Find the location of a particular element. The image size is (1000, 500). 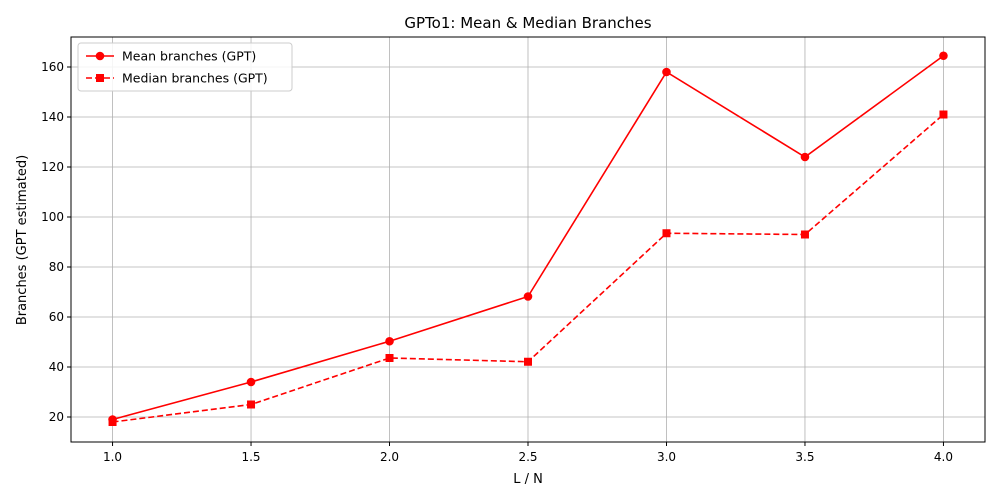

y-tick-label: 80 is located at coordinates (56, 267).